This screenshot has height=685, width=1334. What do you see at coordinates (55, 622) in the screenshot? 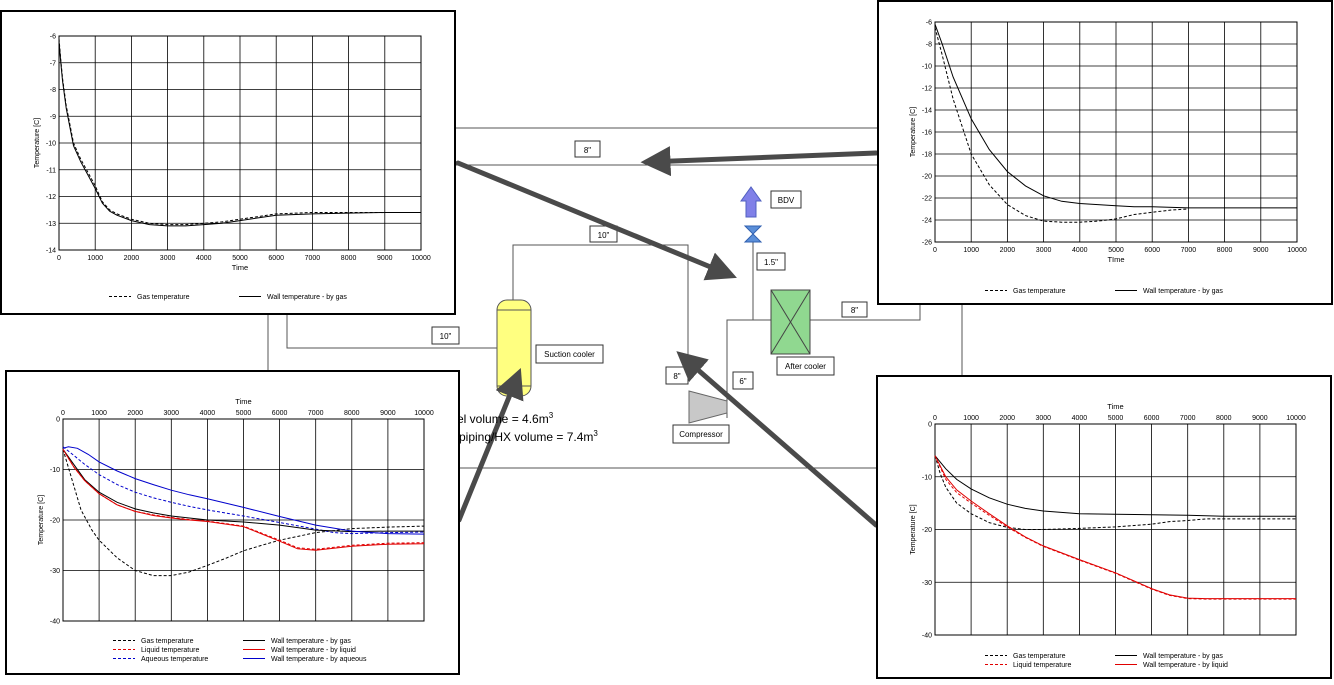
I see `y-tick-label: -40` at bounding box center [55, 622].